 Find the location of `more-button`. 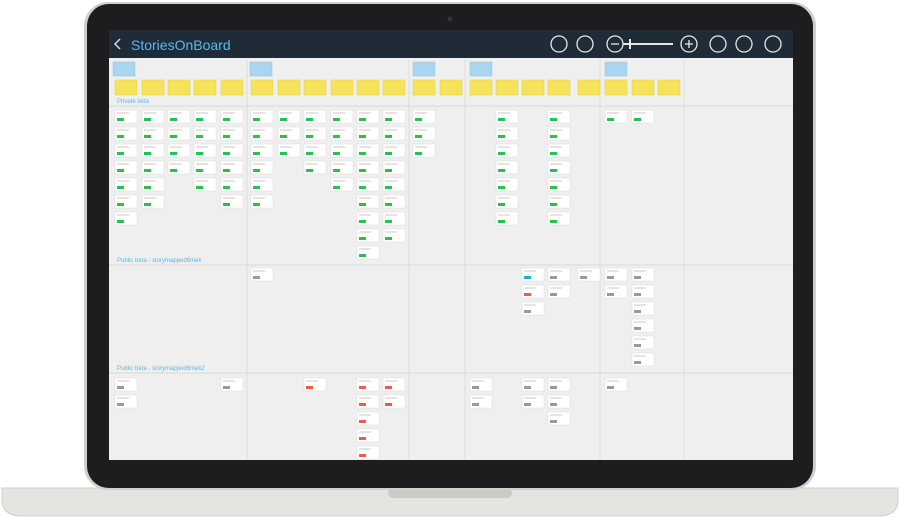

more-button is located at coordinates (744, 44).